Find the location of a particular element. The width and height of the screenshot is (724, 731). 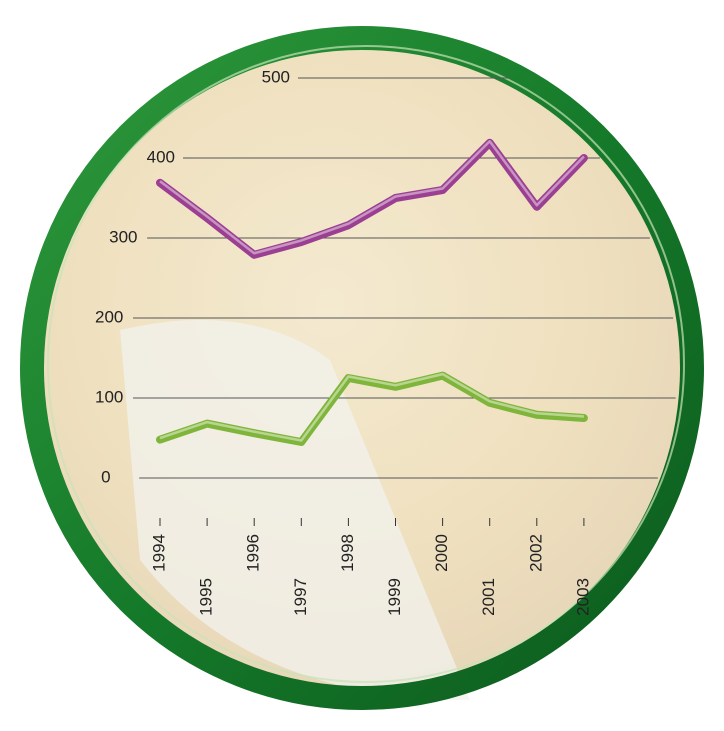

x-tick-label: 2002 is located at coordinates (535, 553).